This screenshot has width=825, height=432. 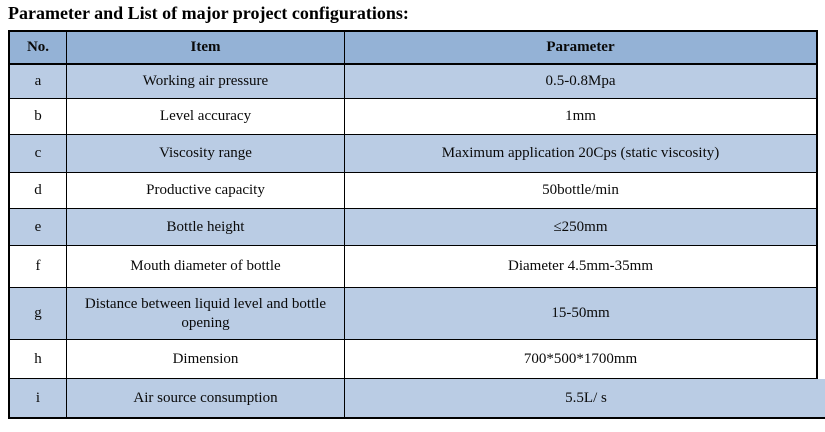 I want to click on row-no: d, so click(x=38, y=190).